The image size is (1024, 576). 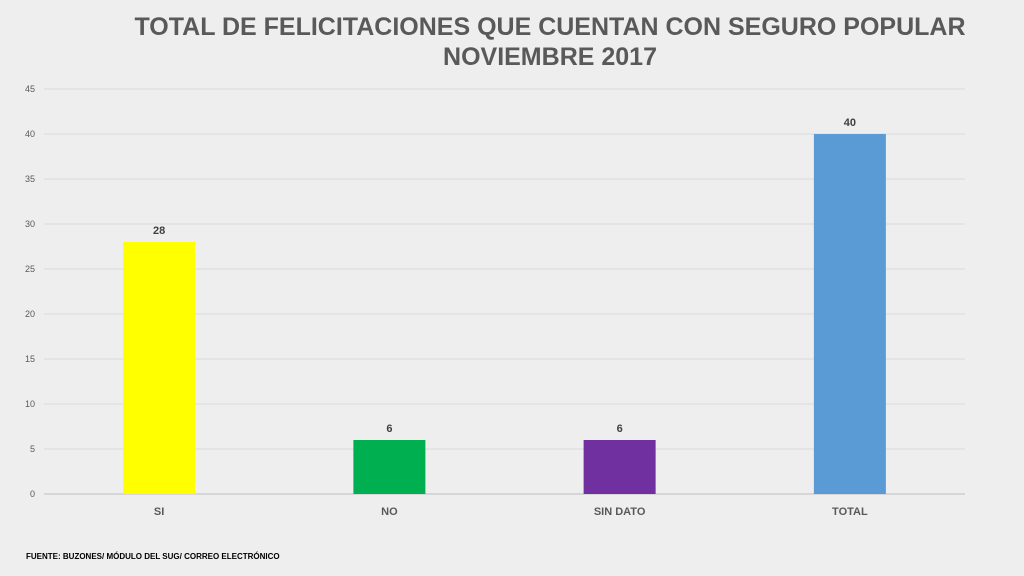 I want to click on bar-si, so click(x=159, y=368).